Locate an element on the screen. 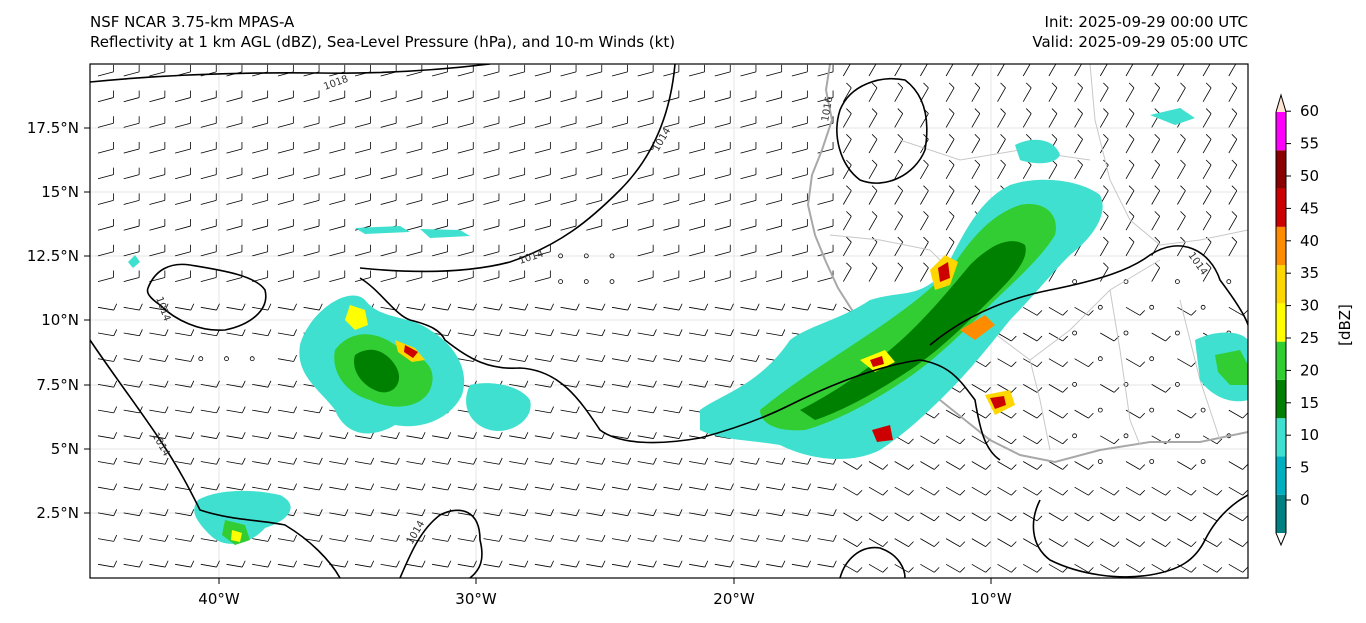 The image size is (1366, 623). colorbar-segment is located at coordinates (1281, 207).